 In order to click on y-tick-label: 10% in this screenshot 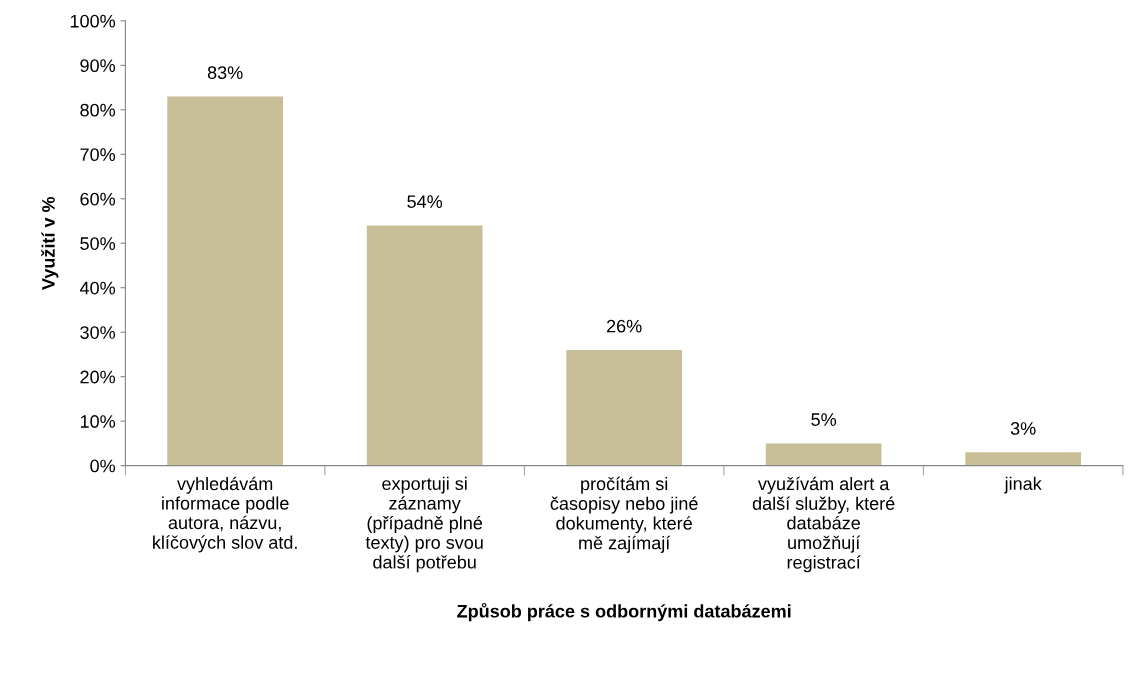, I will do `click(98, 421)`.